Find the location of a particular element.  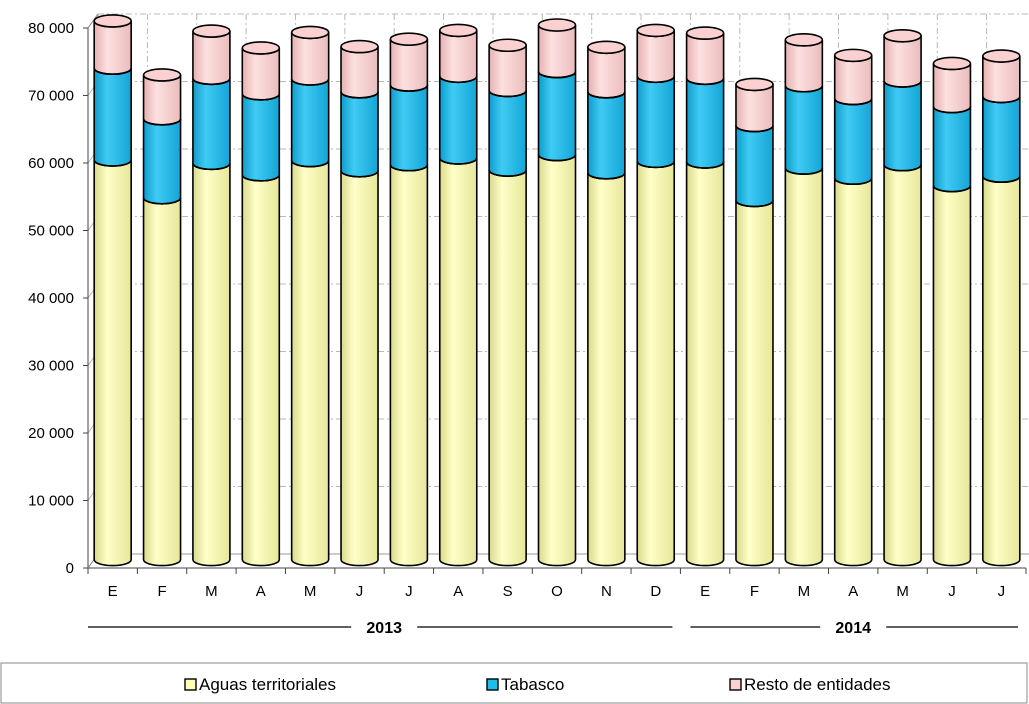

x-tick-label: N is located at coordinates (606, 591).